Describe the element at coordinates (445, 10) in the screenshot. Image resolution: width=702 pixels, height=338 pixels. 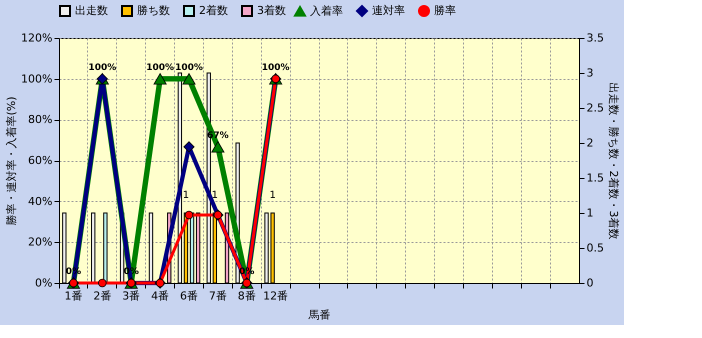
I see `legend-label: 勝率` at that location.